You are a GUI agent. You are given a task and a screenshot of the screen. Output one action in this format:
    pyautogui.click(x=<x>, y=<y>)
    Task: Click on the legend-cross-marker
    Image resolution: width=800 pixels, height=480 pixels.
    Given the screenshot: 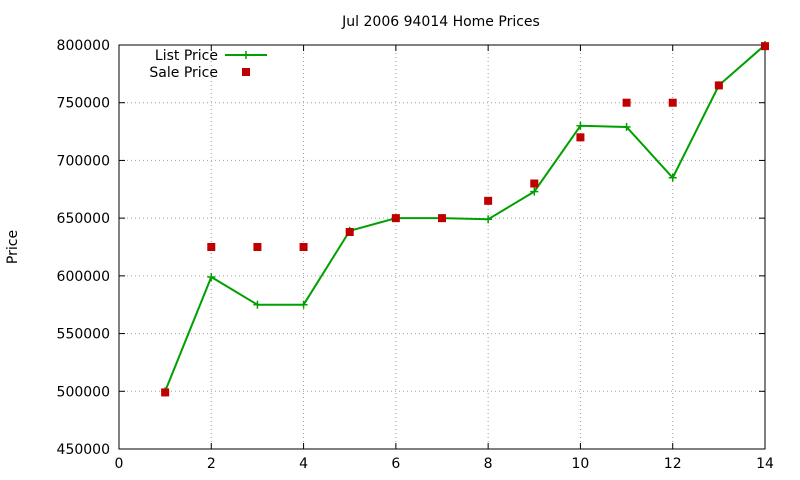 What is the action you would take?
    pyautogui.click(x=246, y=55)
    